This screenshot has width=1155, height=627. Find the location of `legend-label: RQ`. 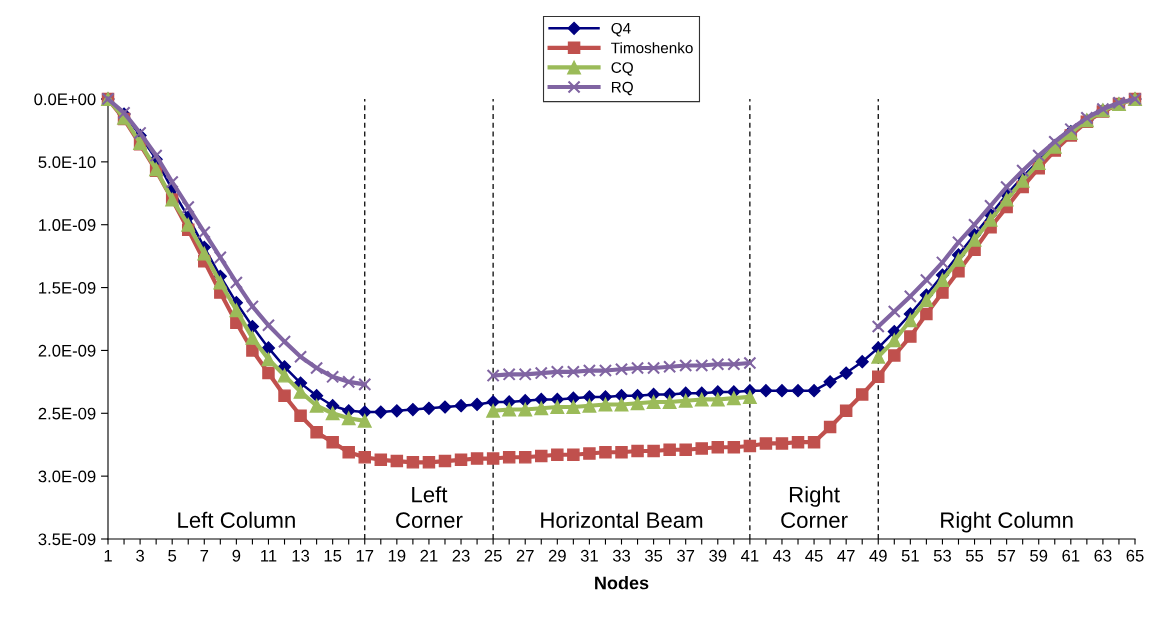

legend-label: RQ is located at coordinates (622, 88).